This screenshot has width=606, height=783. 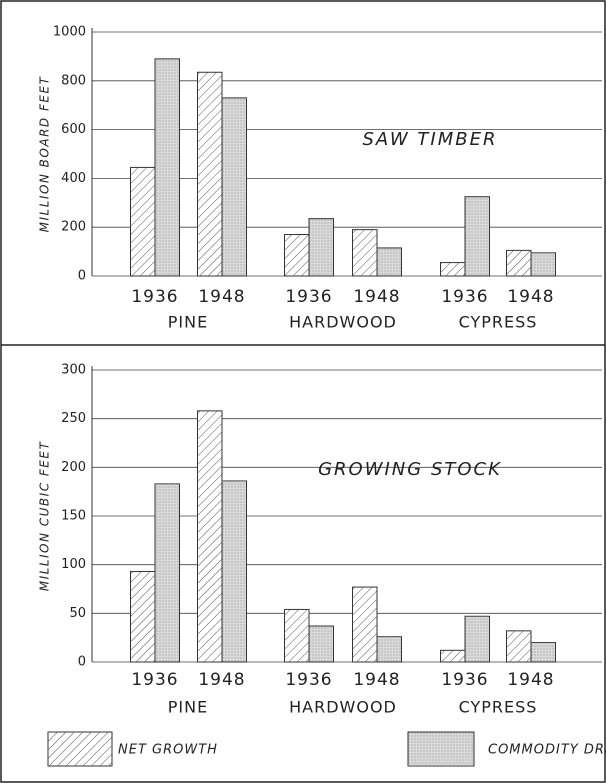 I want to click on y-tick-label: 600, so click(x=73, y=129).